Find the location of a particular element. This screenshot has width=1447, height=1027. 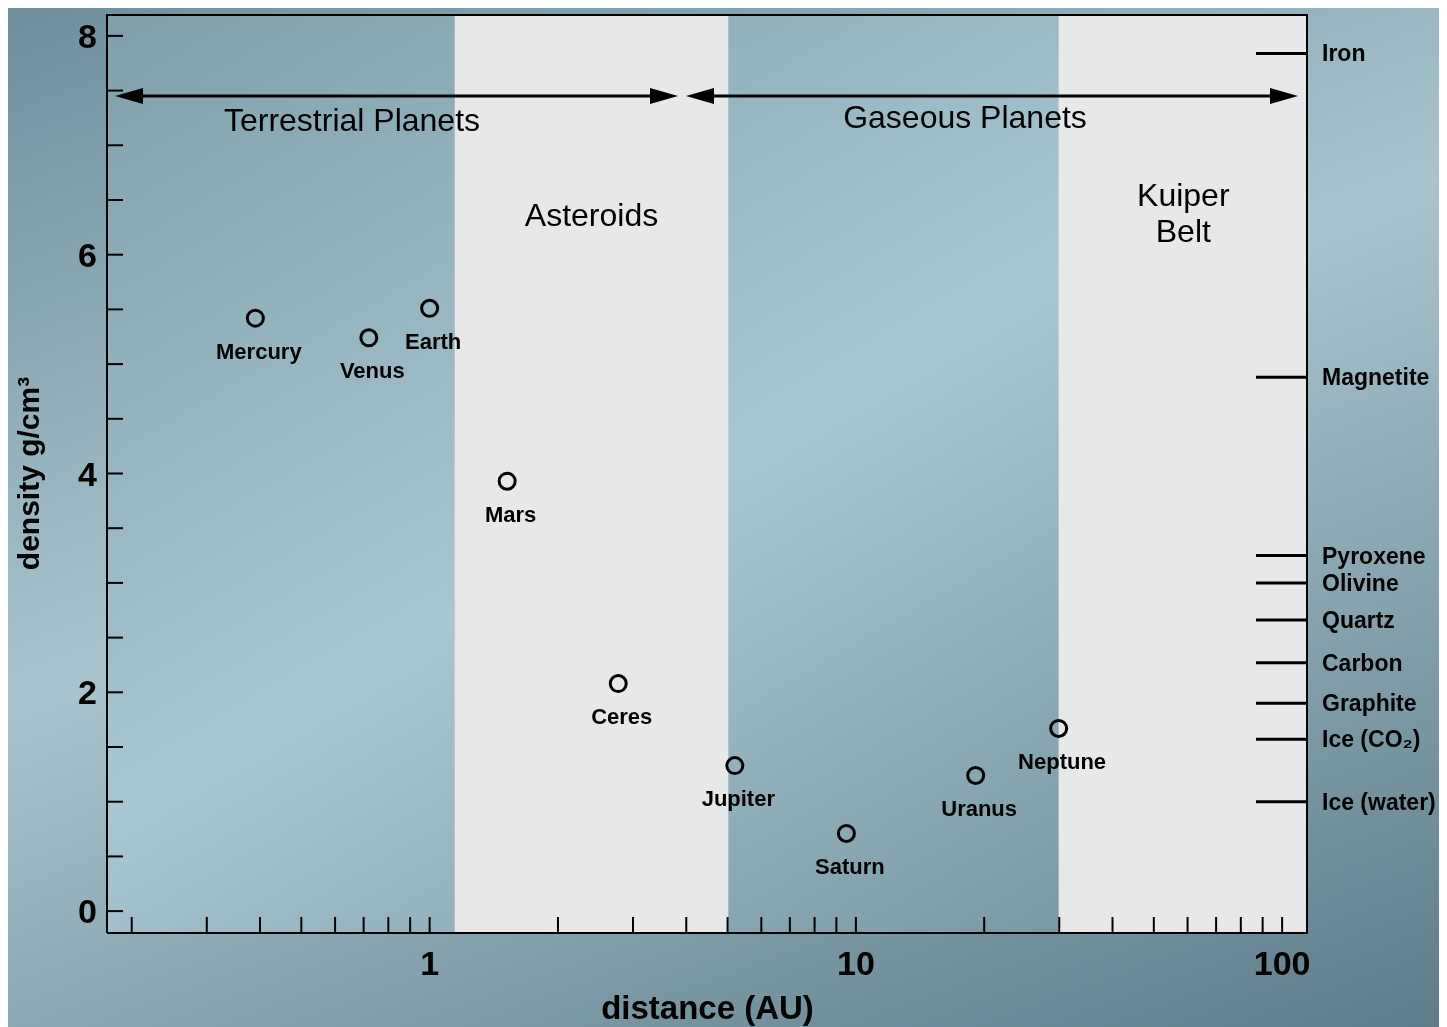

ref-line-label: Quartz is located at coordinates (1358, 620).